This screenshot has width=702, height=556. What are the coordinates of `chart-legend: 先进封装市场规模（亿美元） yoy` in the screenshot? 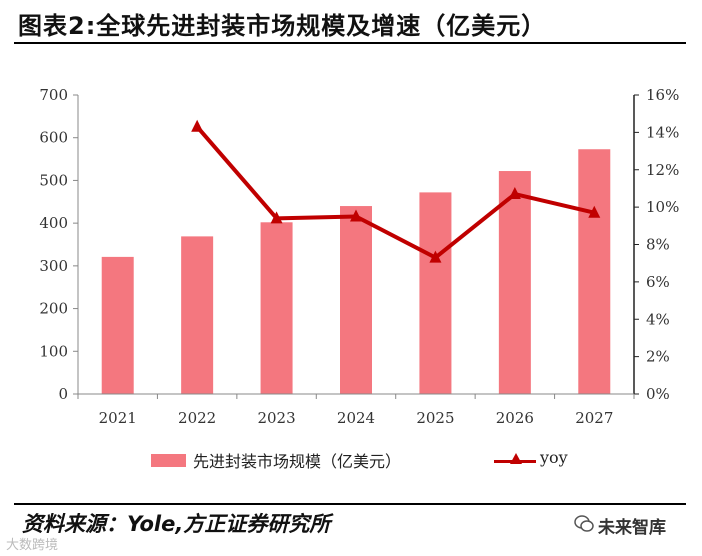 It's located at (351, 460).